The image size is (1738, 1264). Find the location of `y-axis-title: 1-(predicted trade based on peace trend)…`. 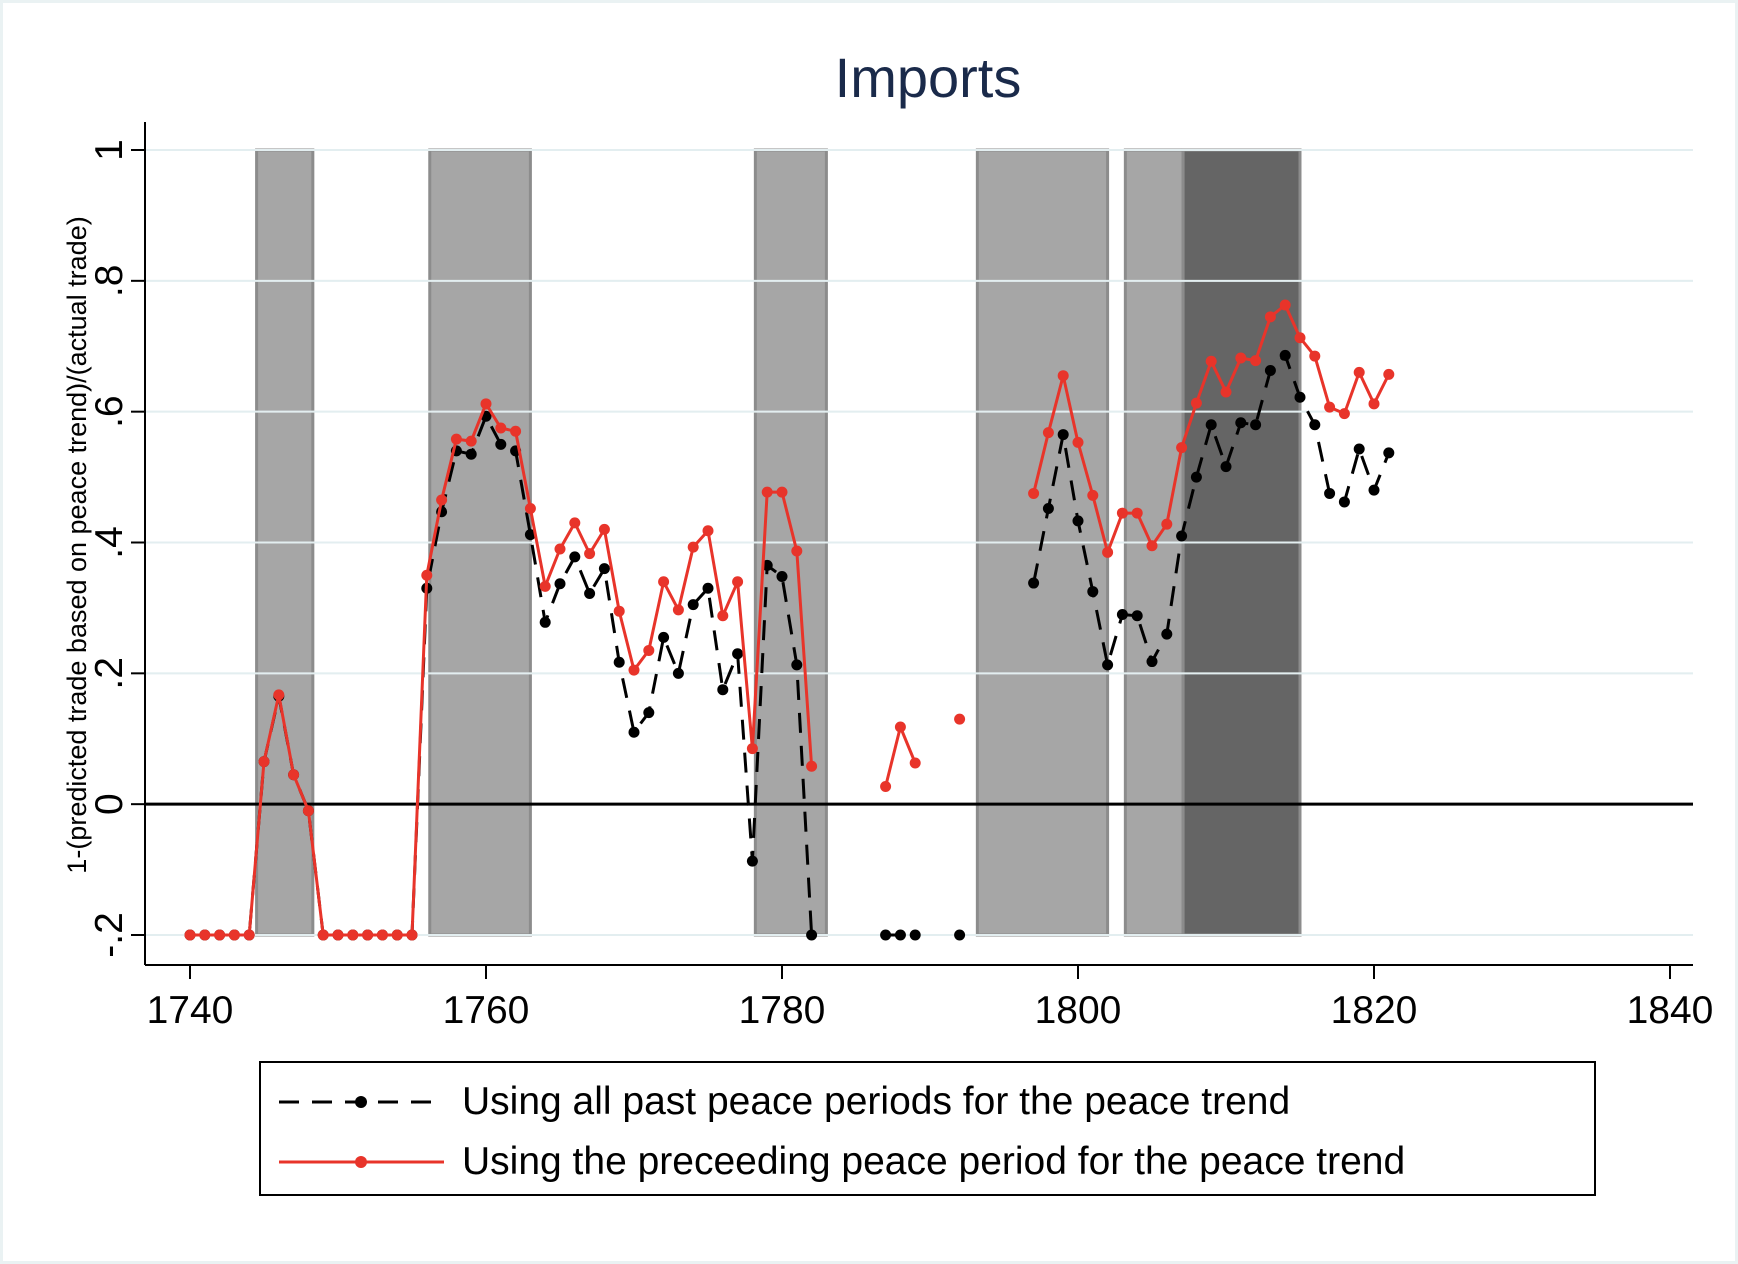

y-axis-title: 1-(predicted trade based on peace trend)… is located at coordinates (77, 544).